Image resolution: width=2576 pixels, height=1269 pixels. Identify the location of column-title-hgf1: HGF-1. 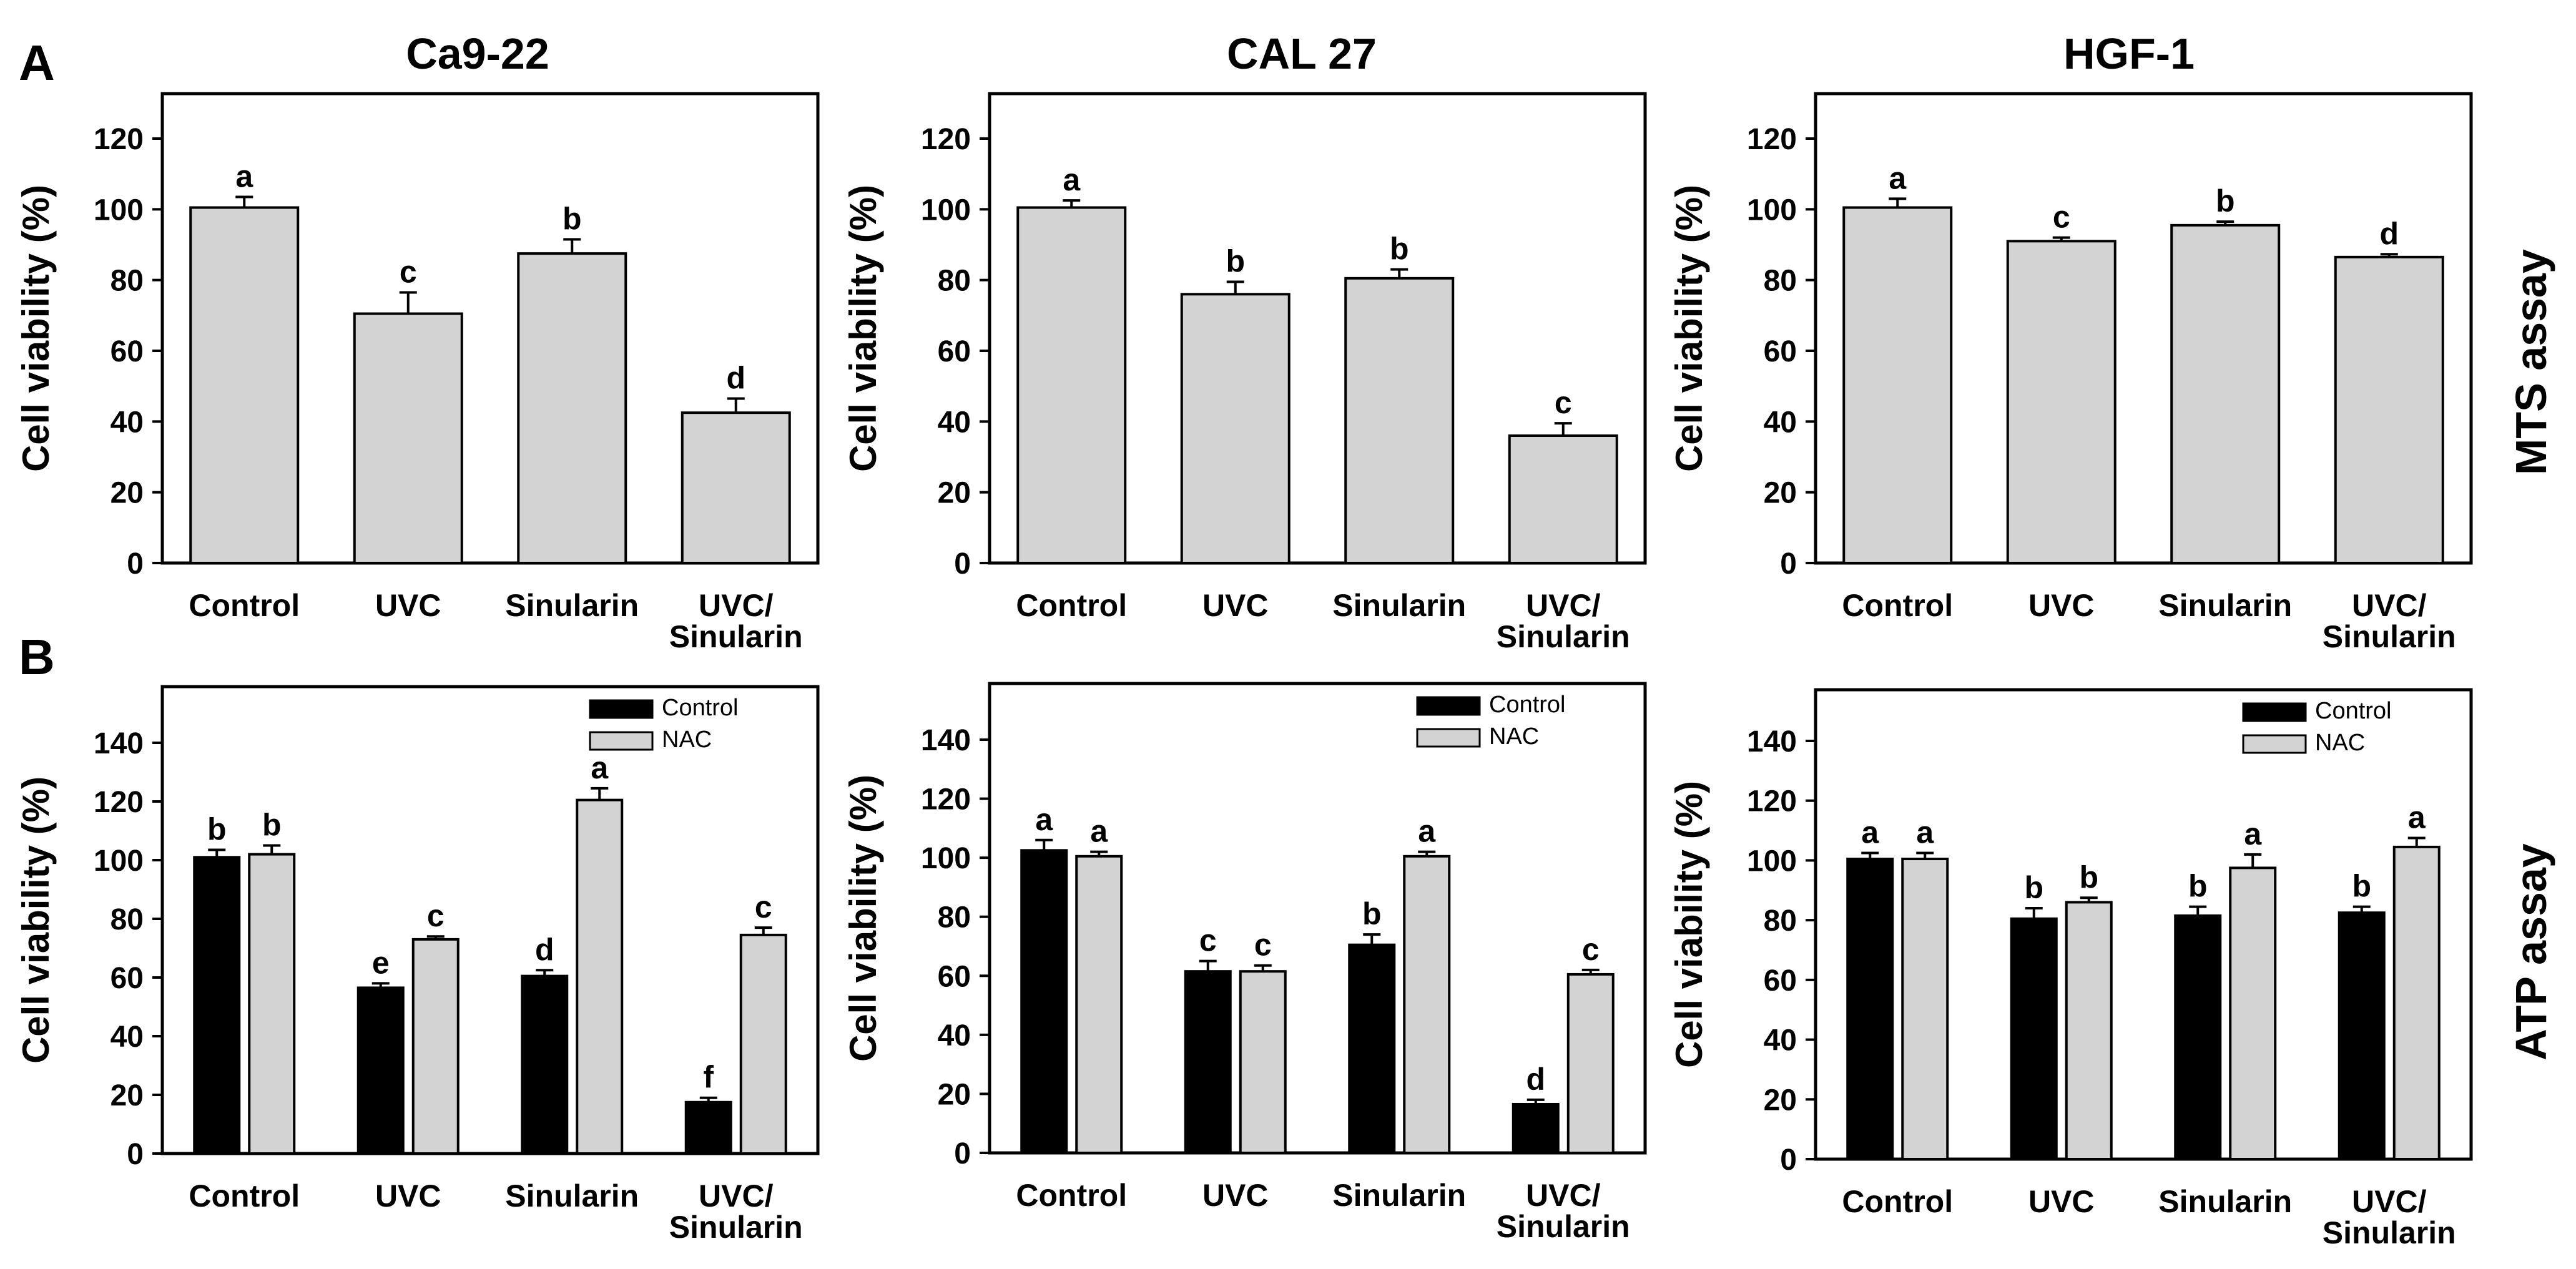
(2129, 53).